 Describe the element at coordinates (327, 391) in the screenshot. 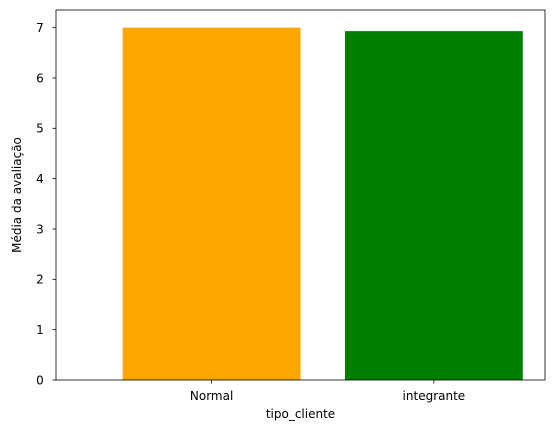

I see `x-axis-ticks: Normal integrante` at that location.